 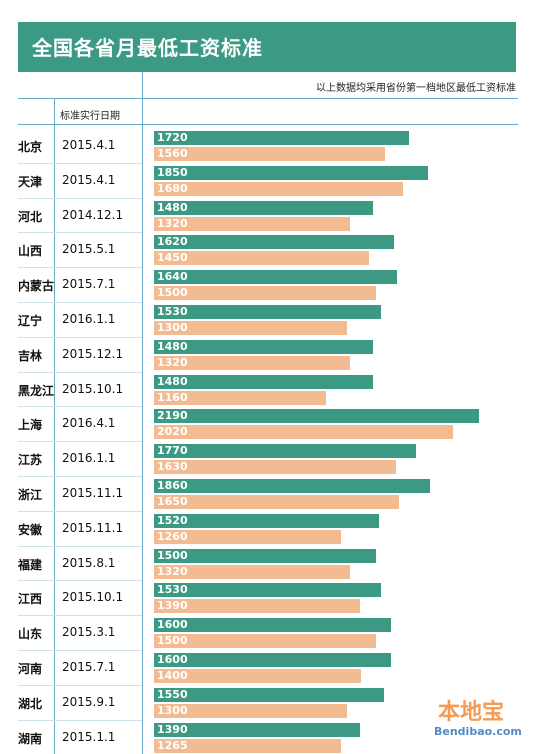 What do you see at coordinates (30, 425) in the screenshot?
I see `province-label: 上海` at bounding box center [30, 425].